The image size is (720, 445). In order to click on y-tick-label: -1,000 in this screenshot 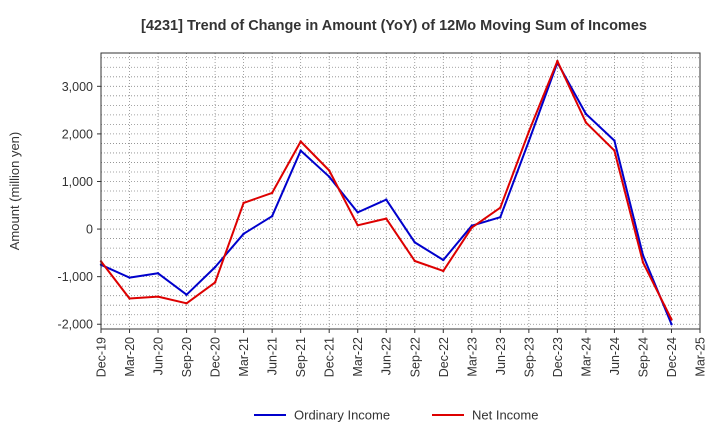, I will do `click(75, 277)`.